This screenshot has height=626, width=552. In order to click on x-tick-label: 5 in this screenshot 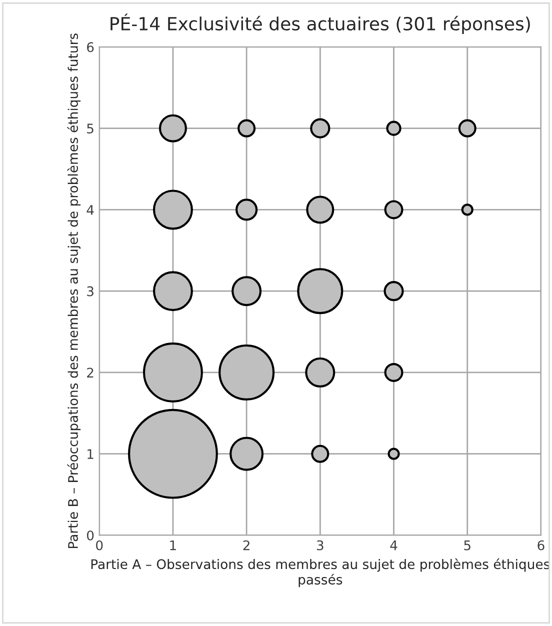, I will do `click(467, 545)`.